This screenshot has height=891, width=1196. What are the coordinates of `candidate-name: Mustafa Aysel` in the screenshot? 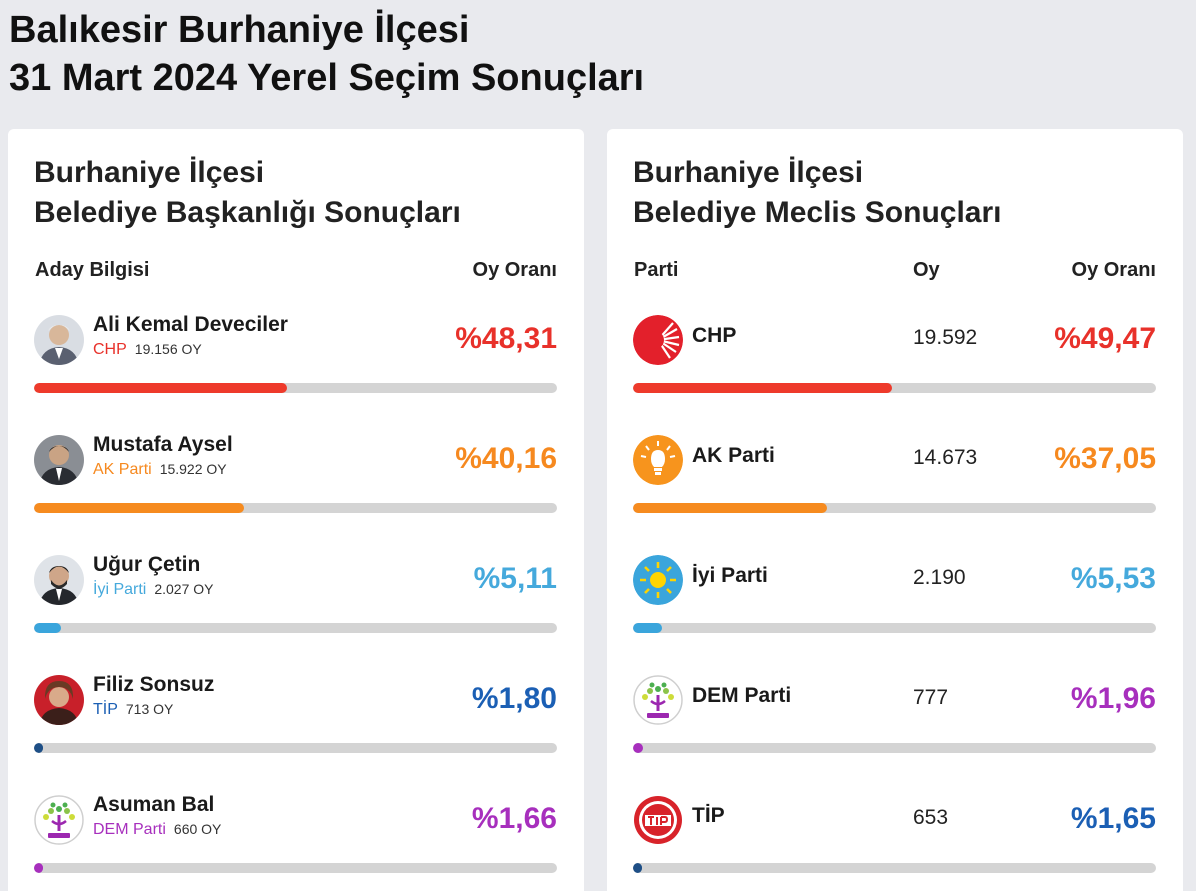 It's located at (163, 444).